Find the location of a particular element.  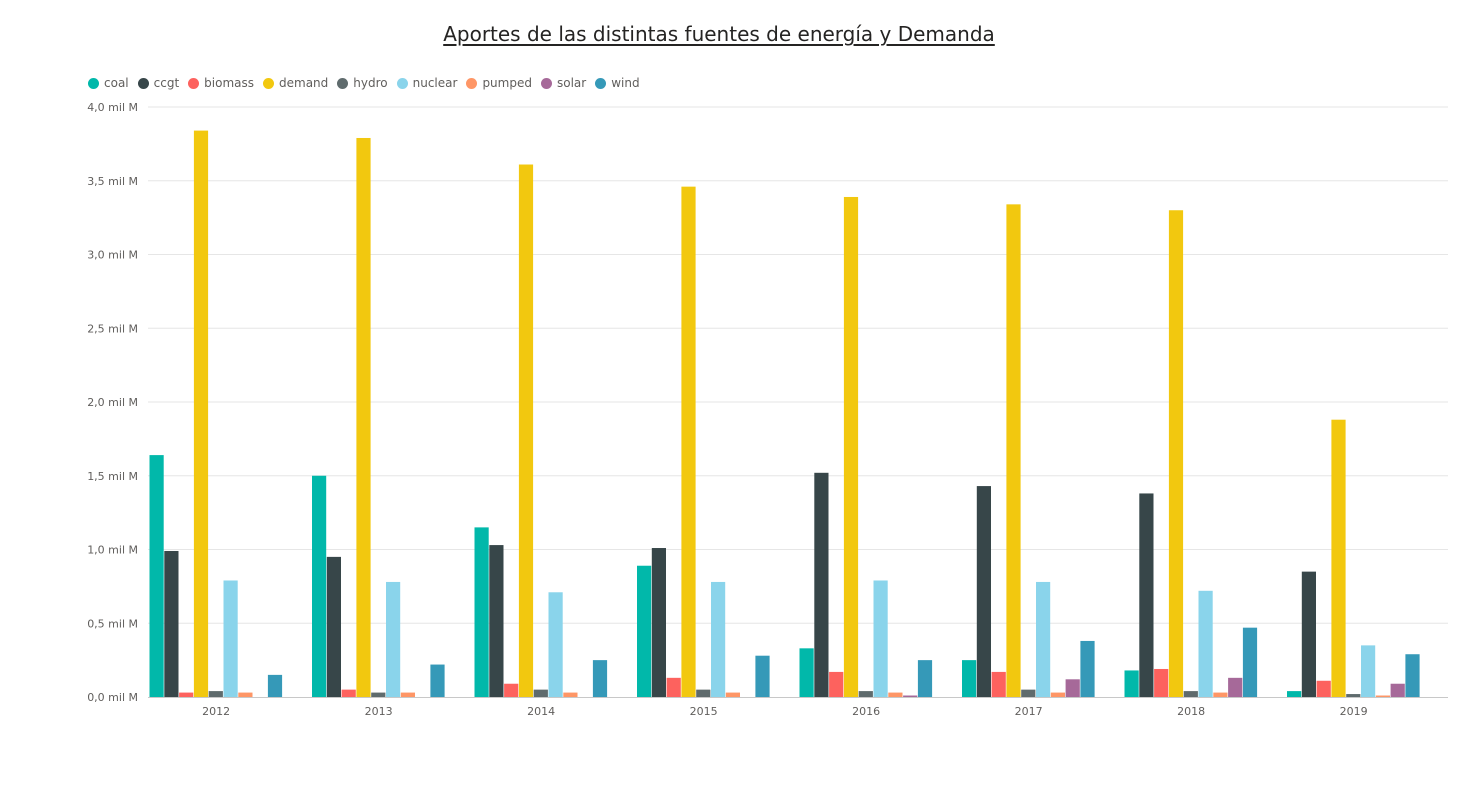

bar-demand-2013 is located at coordinates (363, 417).